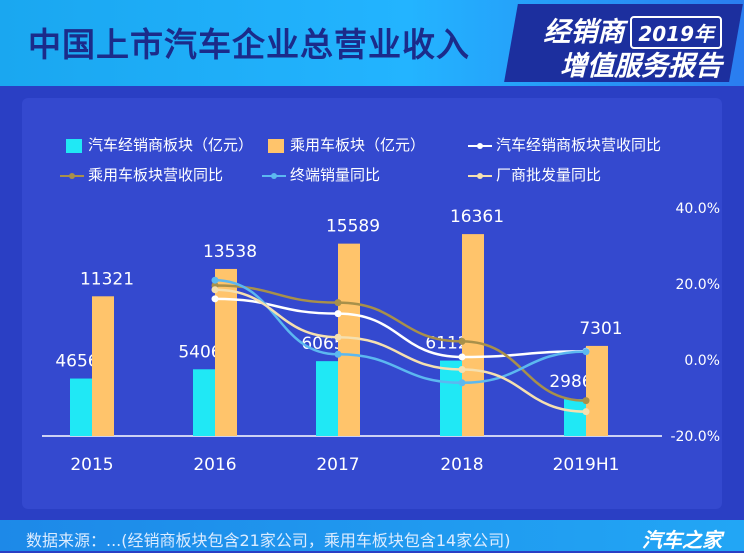  What do you see at coordinates (698, 209) in the screenshot?
I see `y2-tick-label: 40.0%` at bounding box center [698, 209].